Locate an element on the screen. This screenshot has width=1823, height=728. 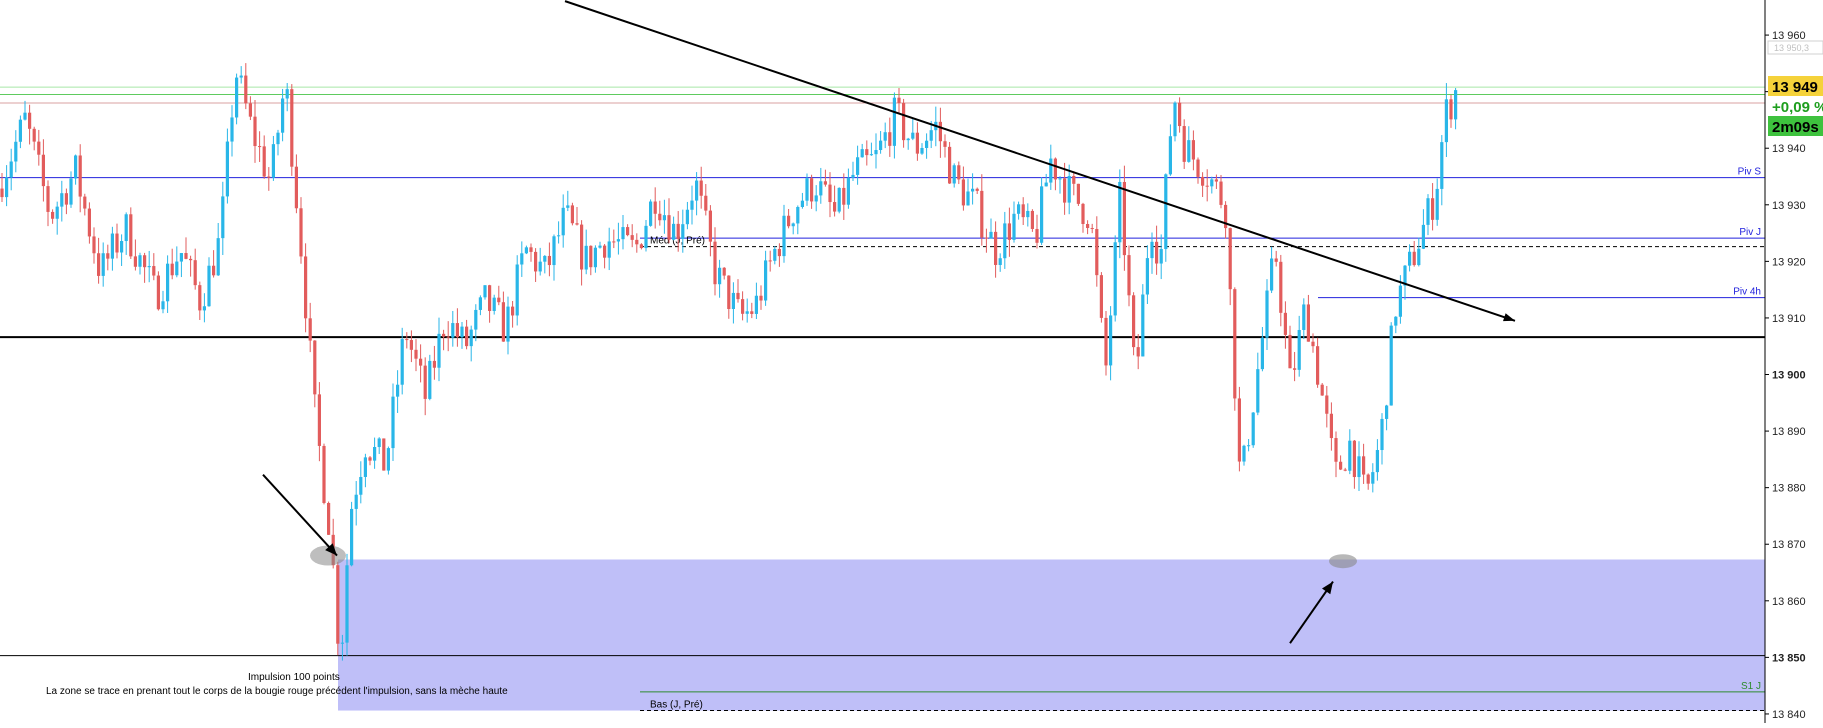
y-tick-label-10: 13 860 is located at coordinates (1789, 602).